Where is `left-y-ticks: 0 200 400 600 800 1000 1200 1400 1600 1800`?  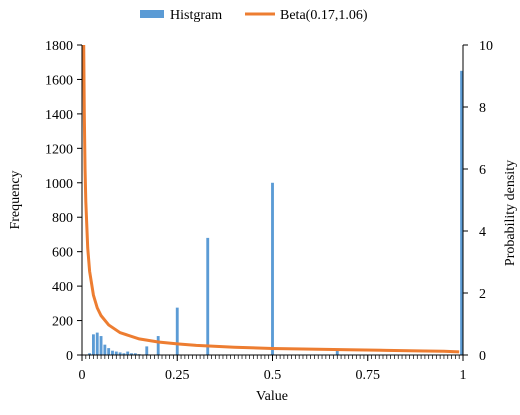 left-y-ticks: 0 200 400 600 800 1000 1200 1400 1600 1800 is located at coordinates (63, 201).